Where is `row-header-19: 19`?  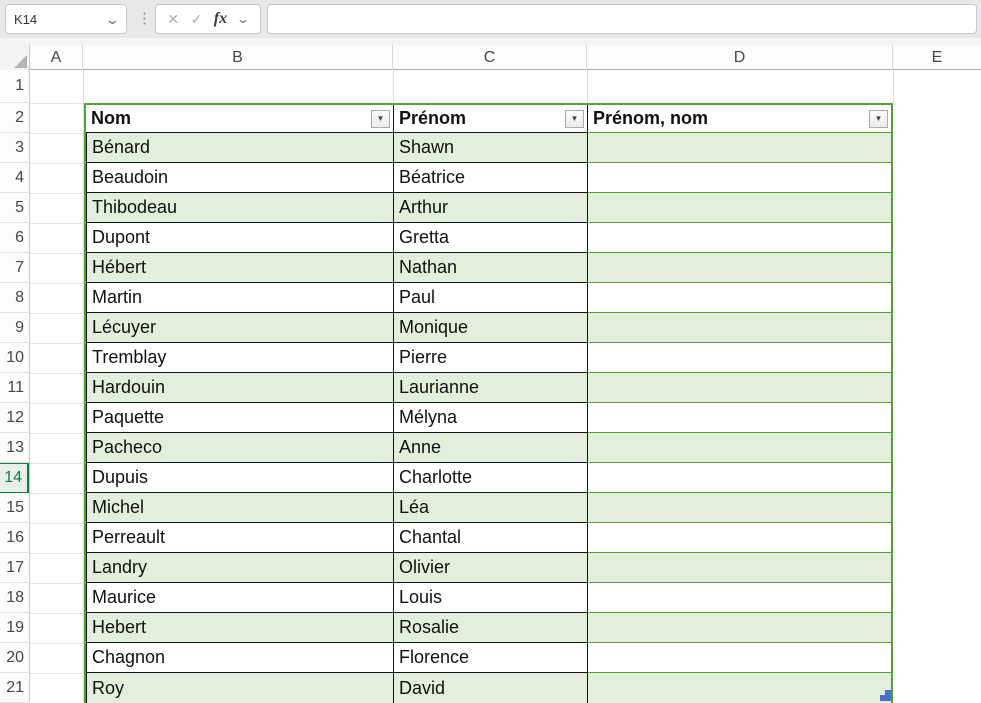 row-header-19: 19 is located at coordinates (14, 628).